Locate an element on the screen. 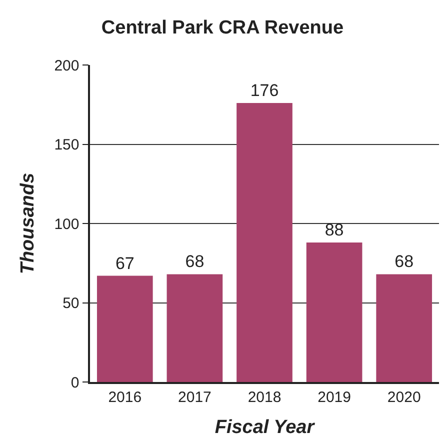 The width and height of the screenshot is (445, 444). y-tick-label: 200 is located at coordinates (67, 65).